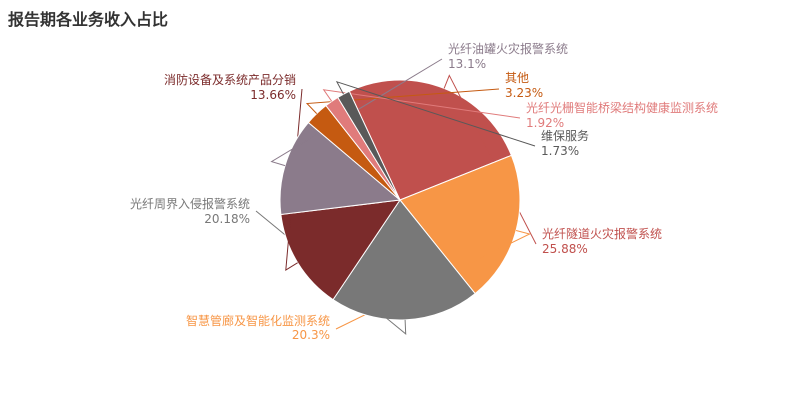 The width and height of the screenshot is (800, 400). What do you see at coordinates (560, 151) in the screenshot?
I see `slice-percent-label-8: 1.73%` at bounding box center [560, 151].